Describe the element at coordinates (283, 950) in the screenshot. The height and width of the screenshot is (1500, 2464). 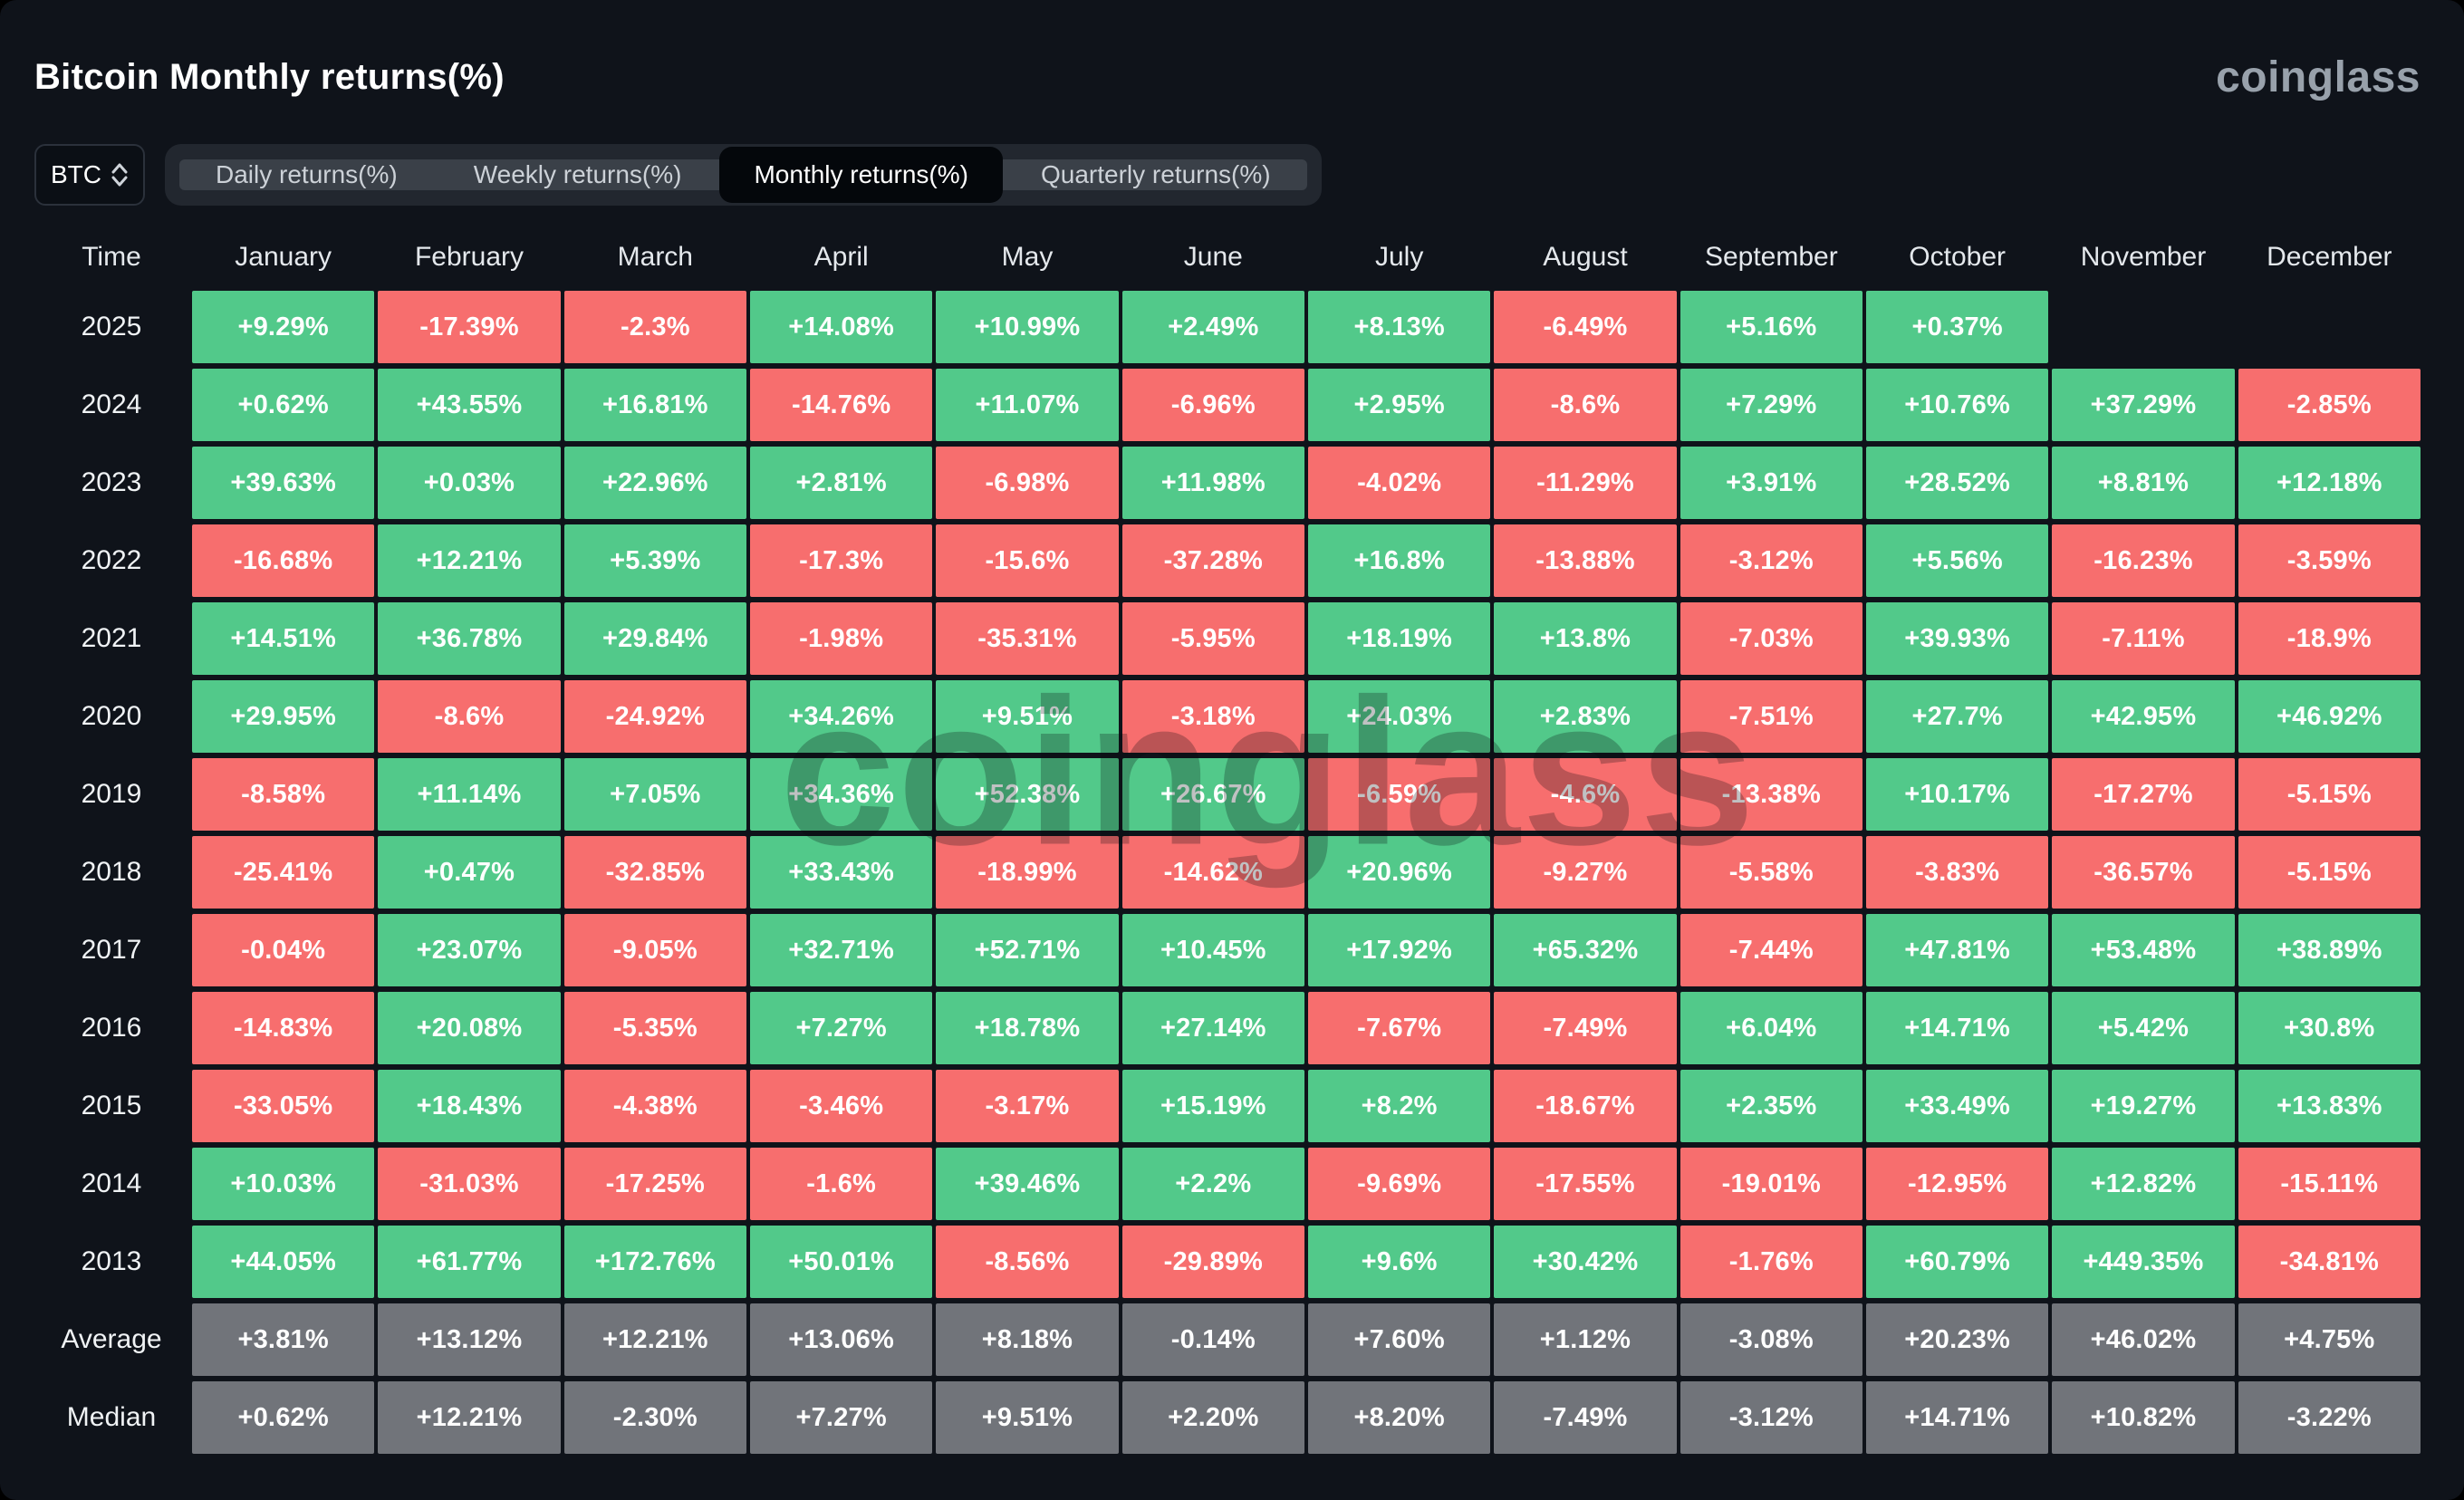
I see `return-cell: -0.04%` at that location.